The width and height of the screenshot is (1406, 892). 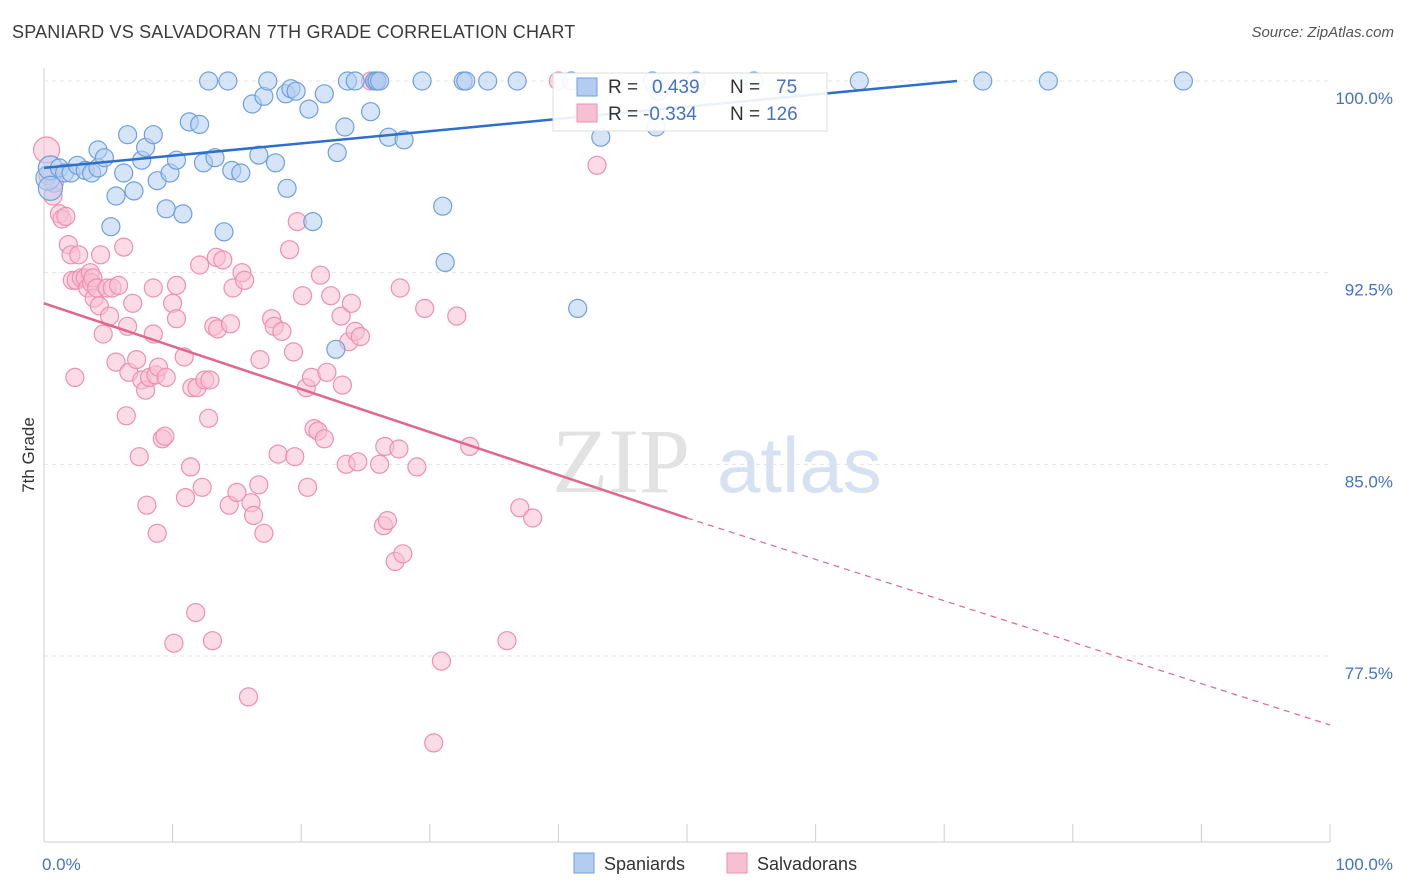 What do you see at coordinates (623, 87) in the screenshot?
I see `spaniards-r-label: R =` at bounding box center [623, 87].